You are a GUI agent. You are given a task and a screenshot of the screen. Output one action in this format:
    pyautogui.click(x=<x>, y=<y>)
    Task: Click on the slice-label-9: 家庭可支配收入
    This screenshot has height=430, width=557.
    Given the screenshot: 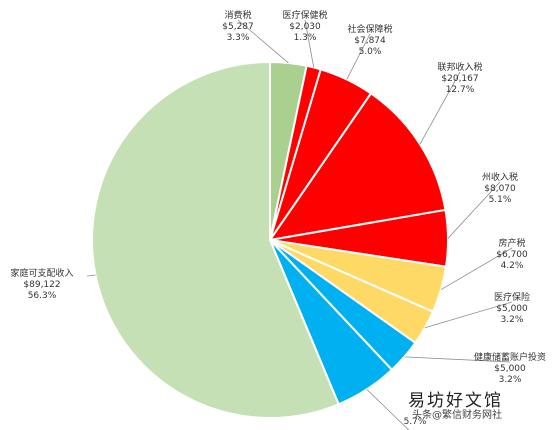 What is the action you would take?
    pyautogui.click(x=41, y=273)
    